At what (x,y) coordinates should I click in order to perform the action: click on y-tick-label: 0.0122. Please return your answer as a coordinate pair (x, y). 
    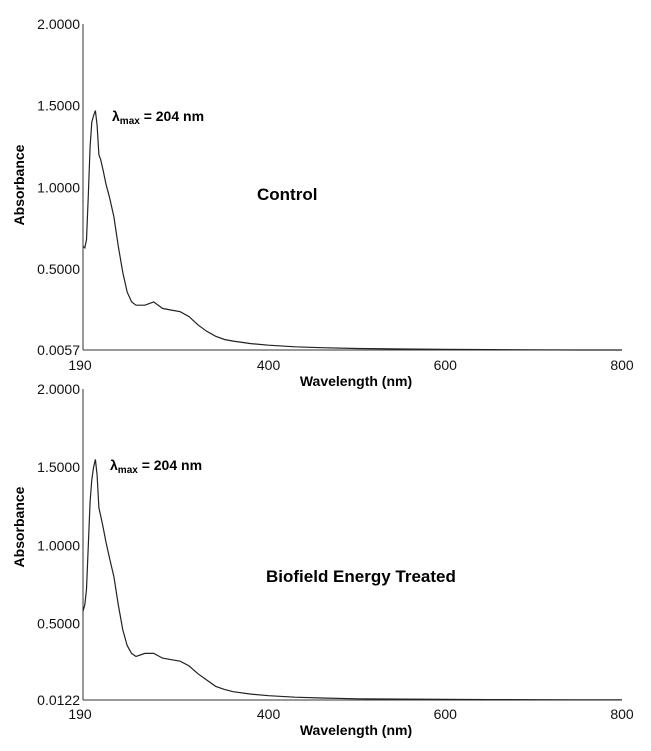
    Looking at the image, I should click on (58, 700).